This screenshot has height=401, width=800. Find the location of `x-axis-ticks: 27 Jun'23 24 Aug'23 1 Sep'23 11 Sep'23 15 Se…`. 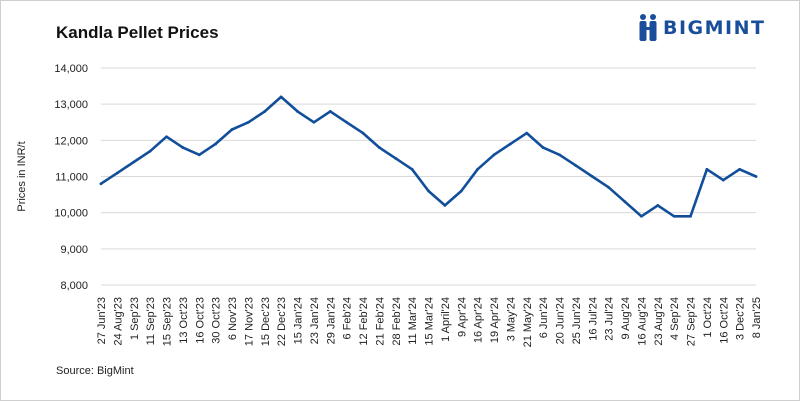

x-axis-ticks: 27 Jun'23 24 Aug'23 1 Sep'23 11 Sep'23 15 Se… is located at coordinates (429, 322).